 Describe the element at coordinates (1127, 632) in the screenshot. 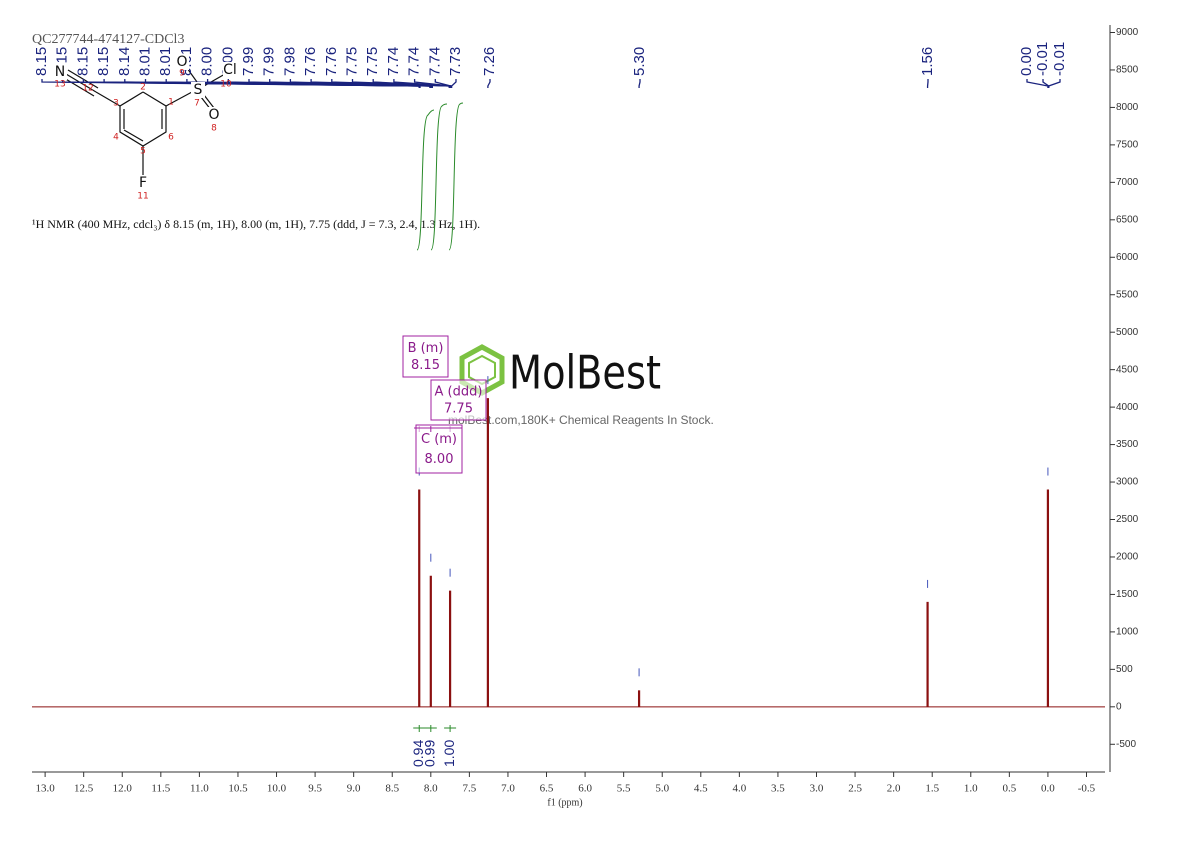

I see `y-tick-label: 1000` at that location.